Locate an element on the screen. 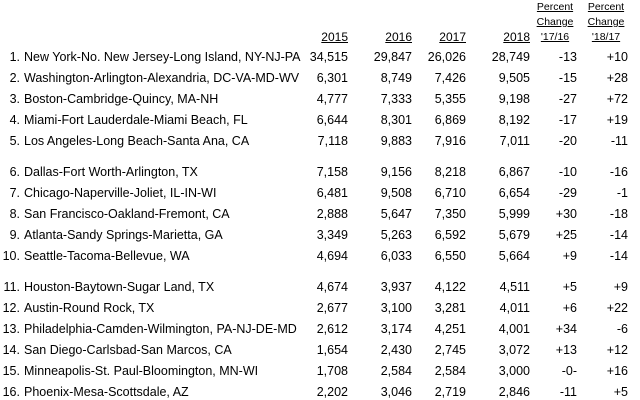  percent-change: +19 is located at coordinates (617, 120).